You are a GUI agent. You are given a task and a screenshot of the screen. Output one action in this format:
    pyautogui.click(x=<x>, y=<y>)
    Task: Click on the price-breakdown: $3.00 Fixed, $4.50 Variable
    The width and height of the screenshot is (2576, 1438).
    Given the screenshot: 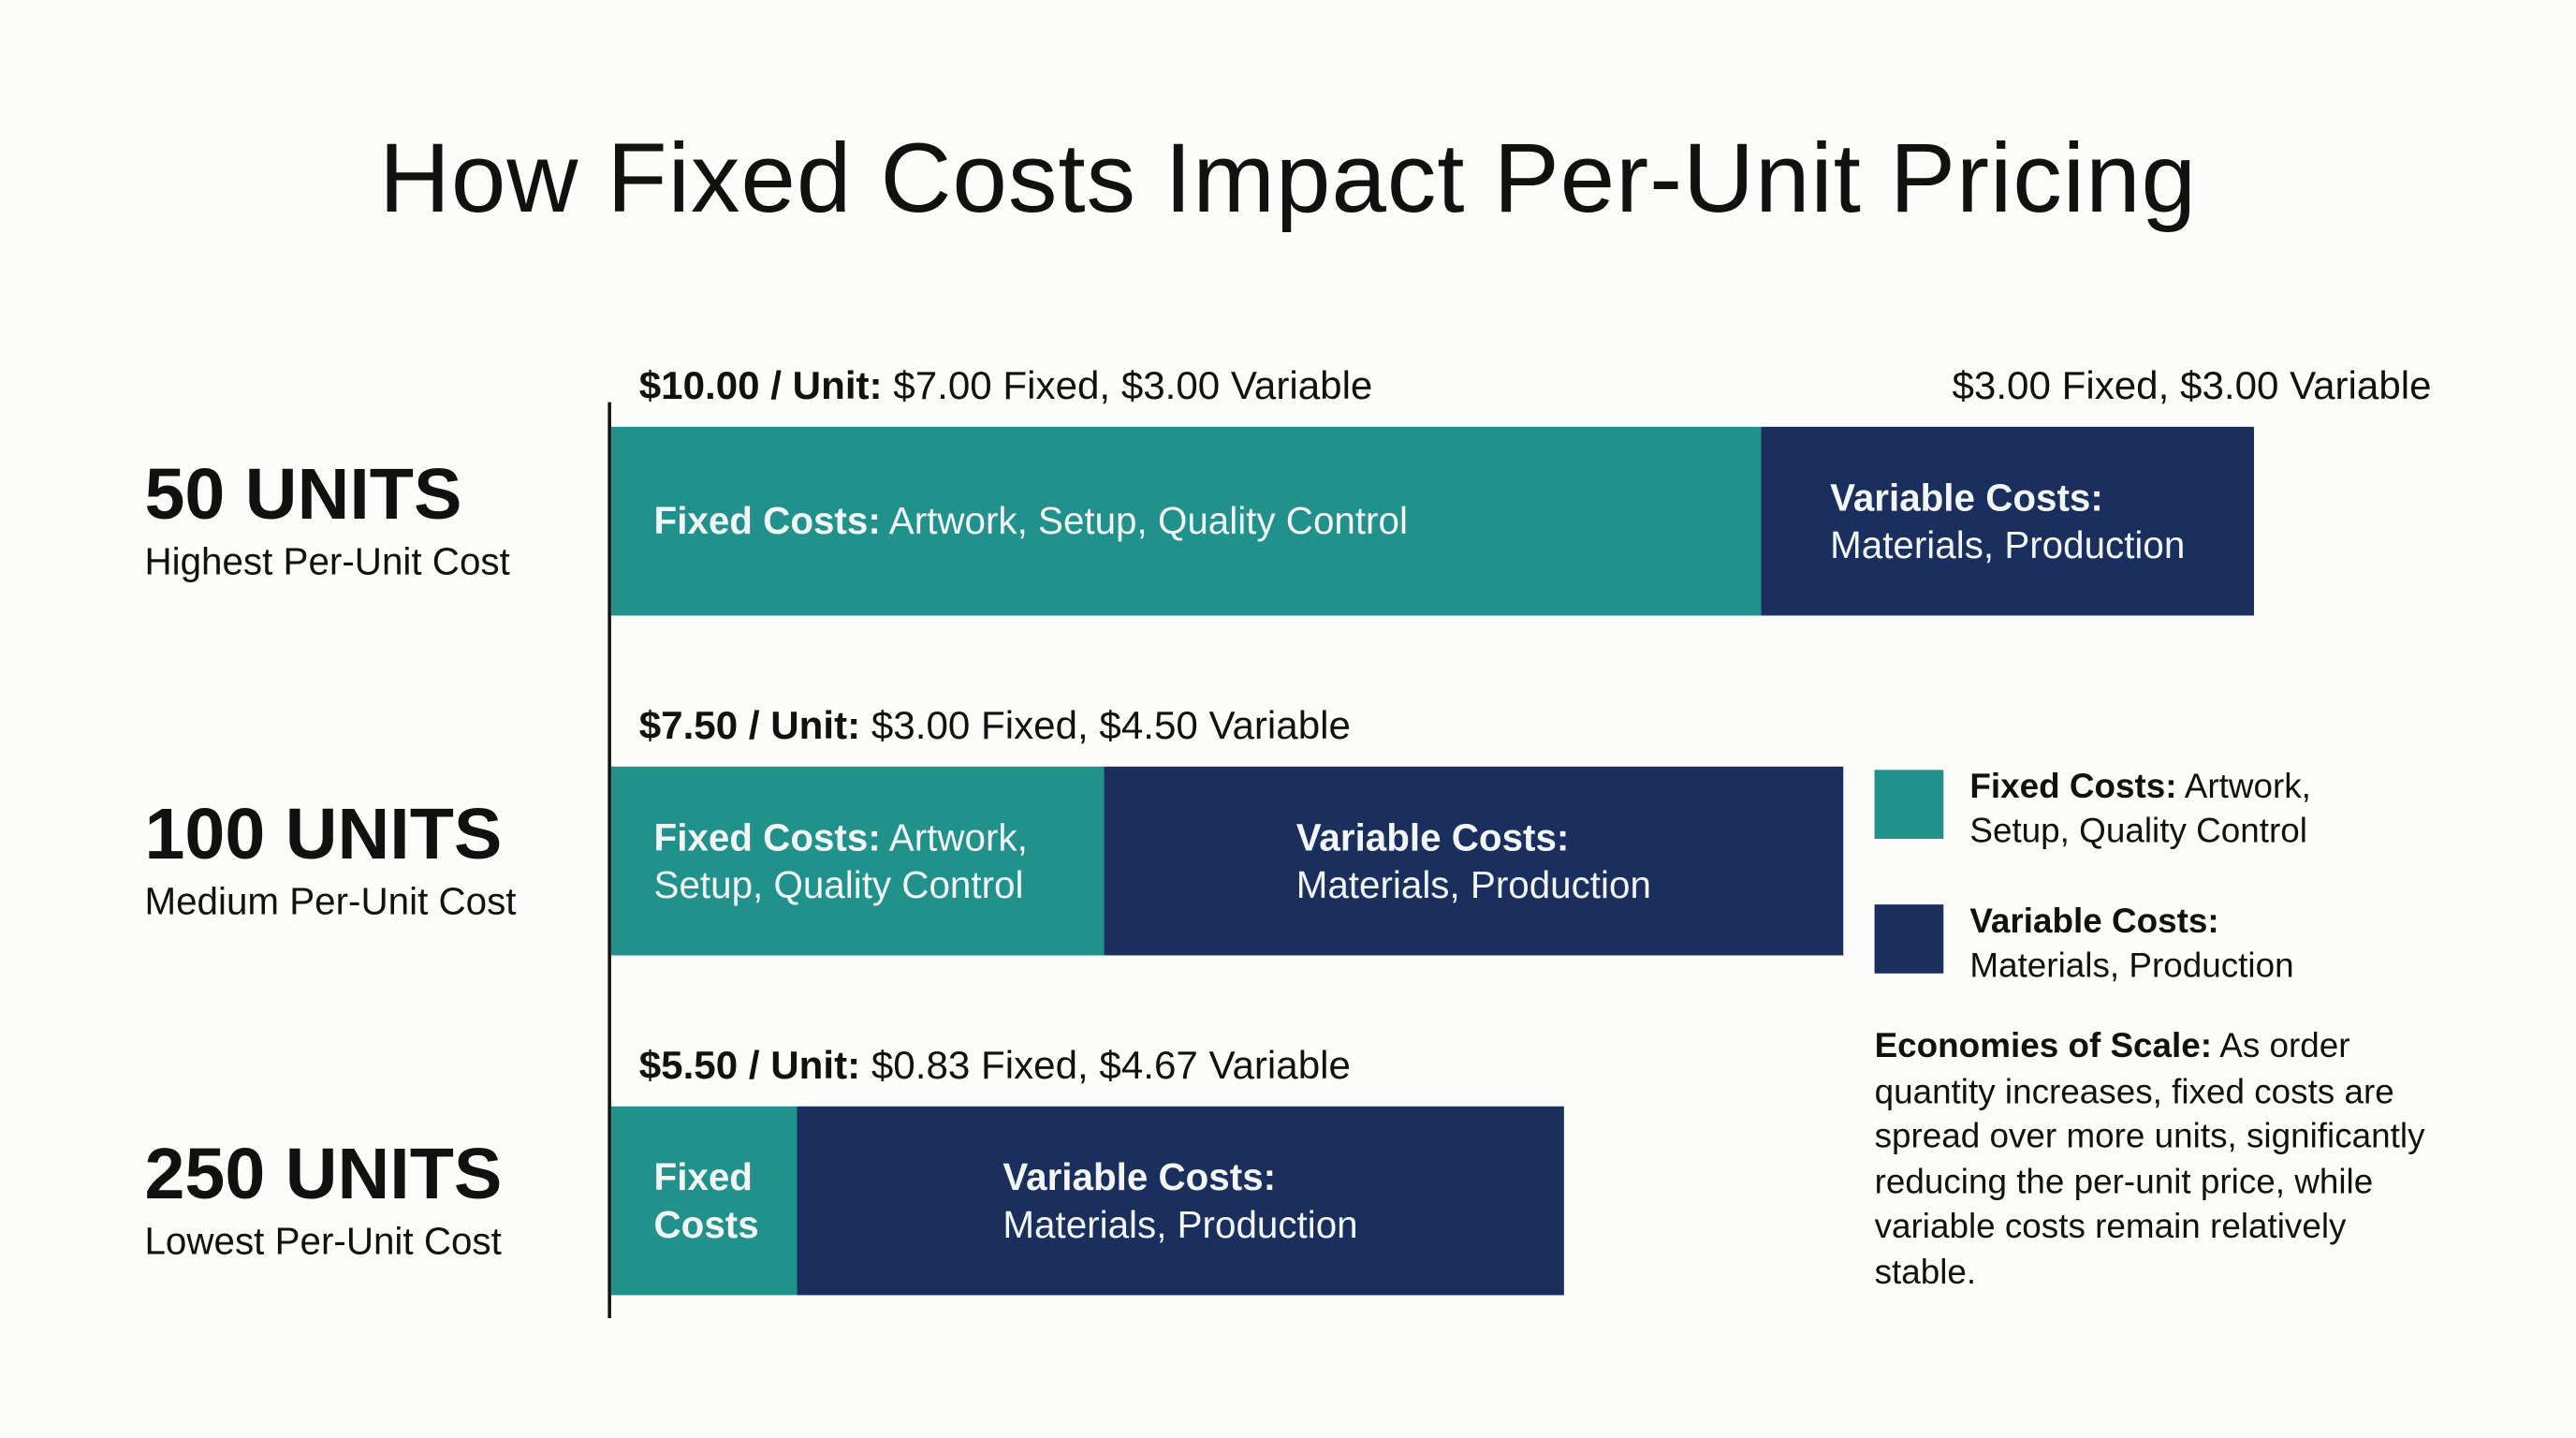 What is the action you would take?
    pyautogui.click(x=1105, y=726)
    